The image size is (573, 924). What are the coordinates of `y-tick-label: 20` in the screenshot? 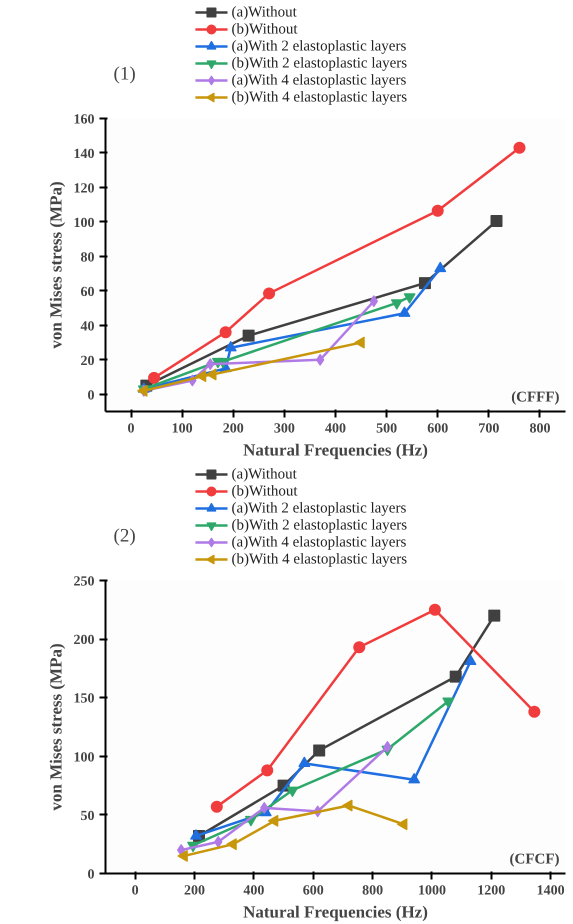 It's located at (87, 361).